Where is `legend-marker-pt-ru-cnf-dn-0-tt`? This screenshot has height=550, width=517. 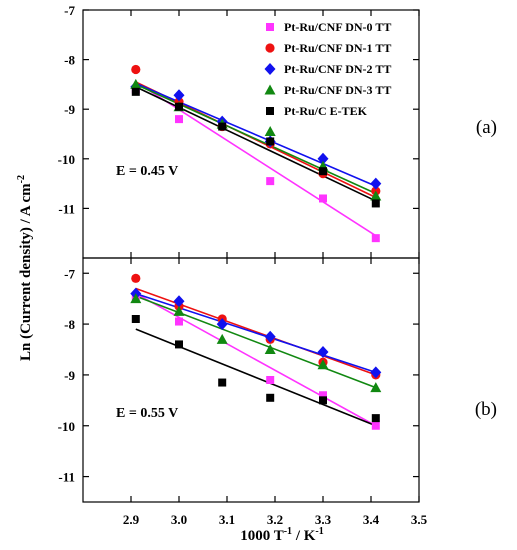
legend-marker-pt-ru-cnf-dn-0-tt is located at coordinates (270, 27).